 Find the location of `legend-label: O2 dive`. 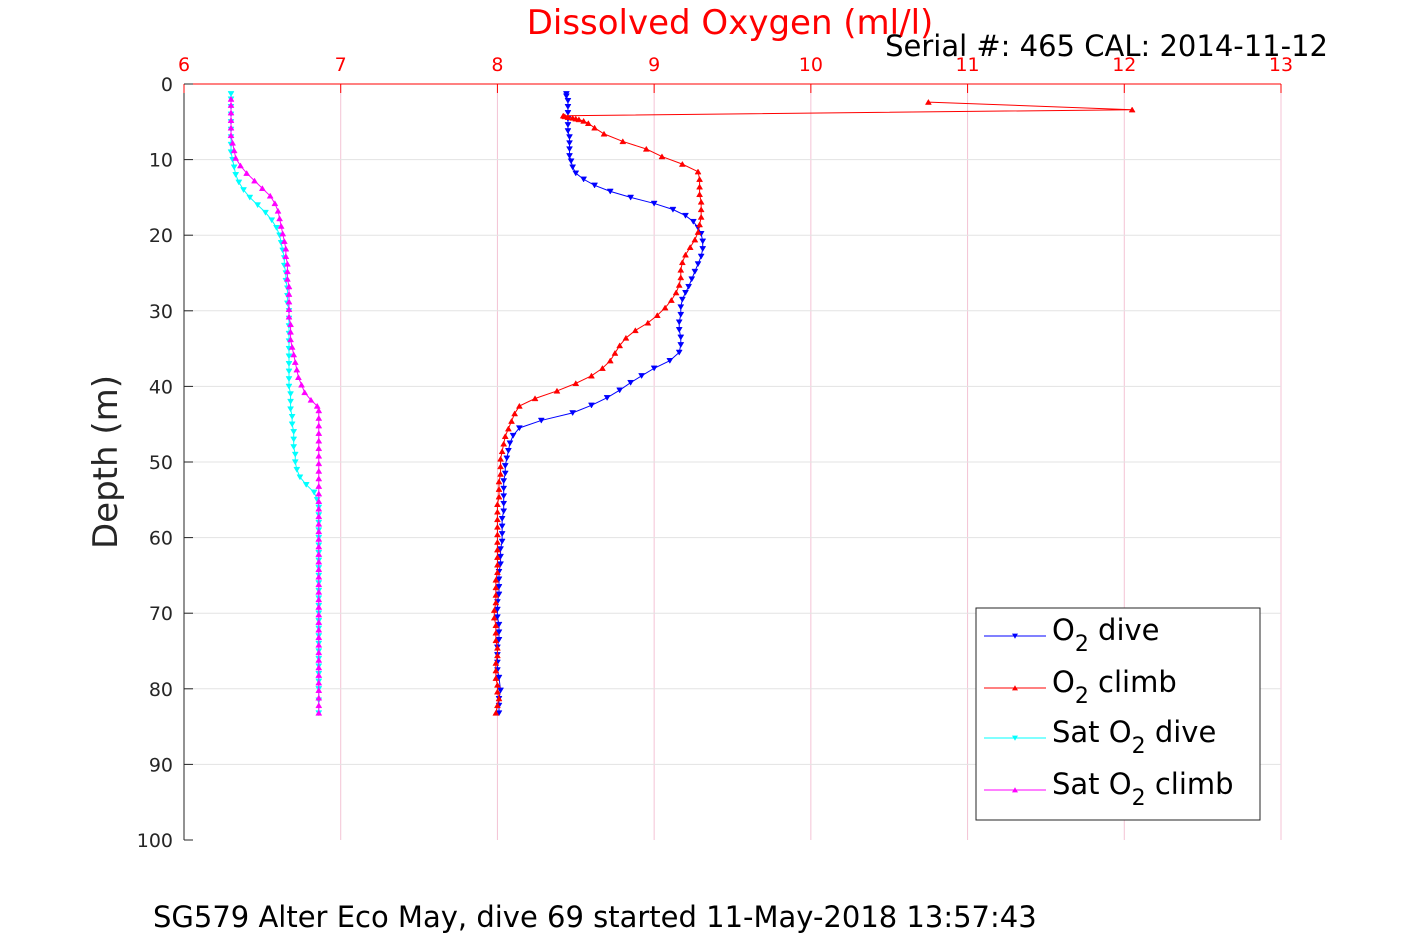

legend-label: O2 dive is located at coordinates (1106, 635).